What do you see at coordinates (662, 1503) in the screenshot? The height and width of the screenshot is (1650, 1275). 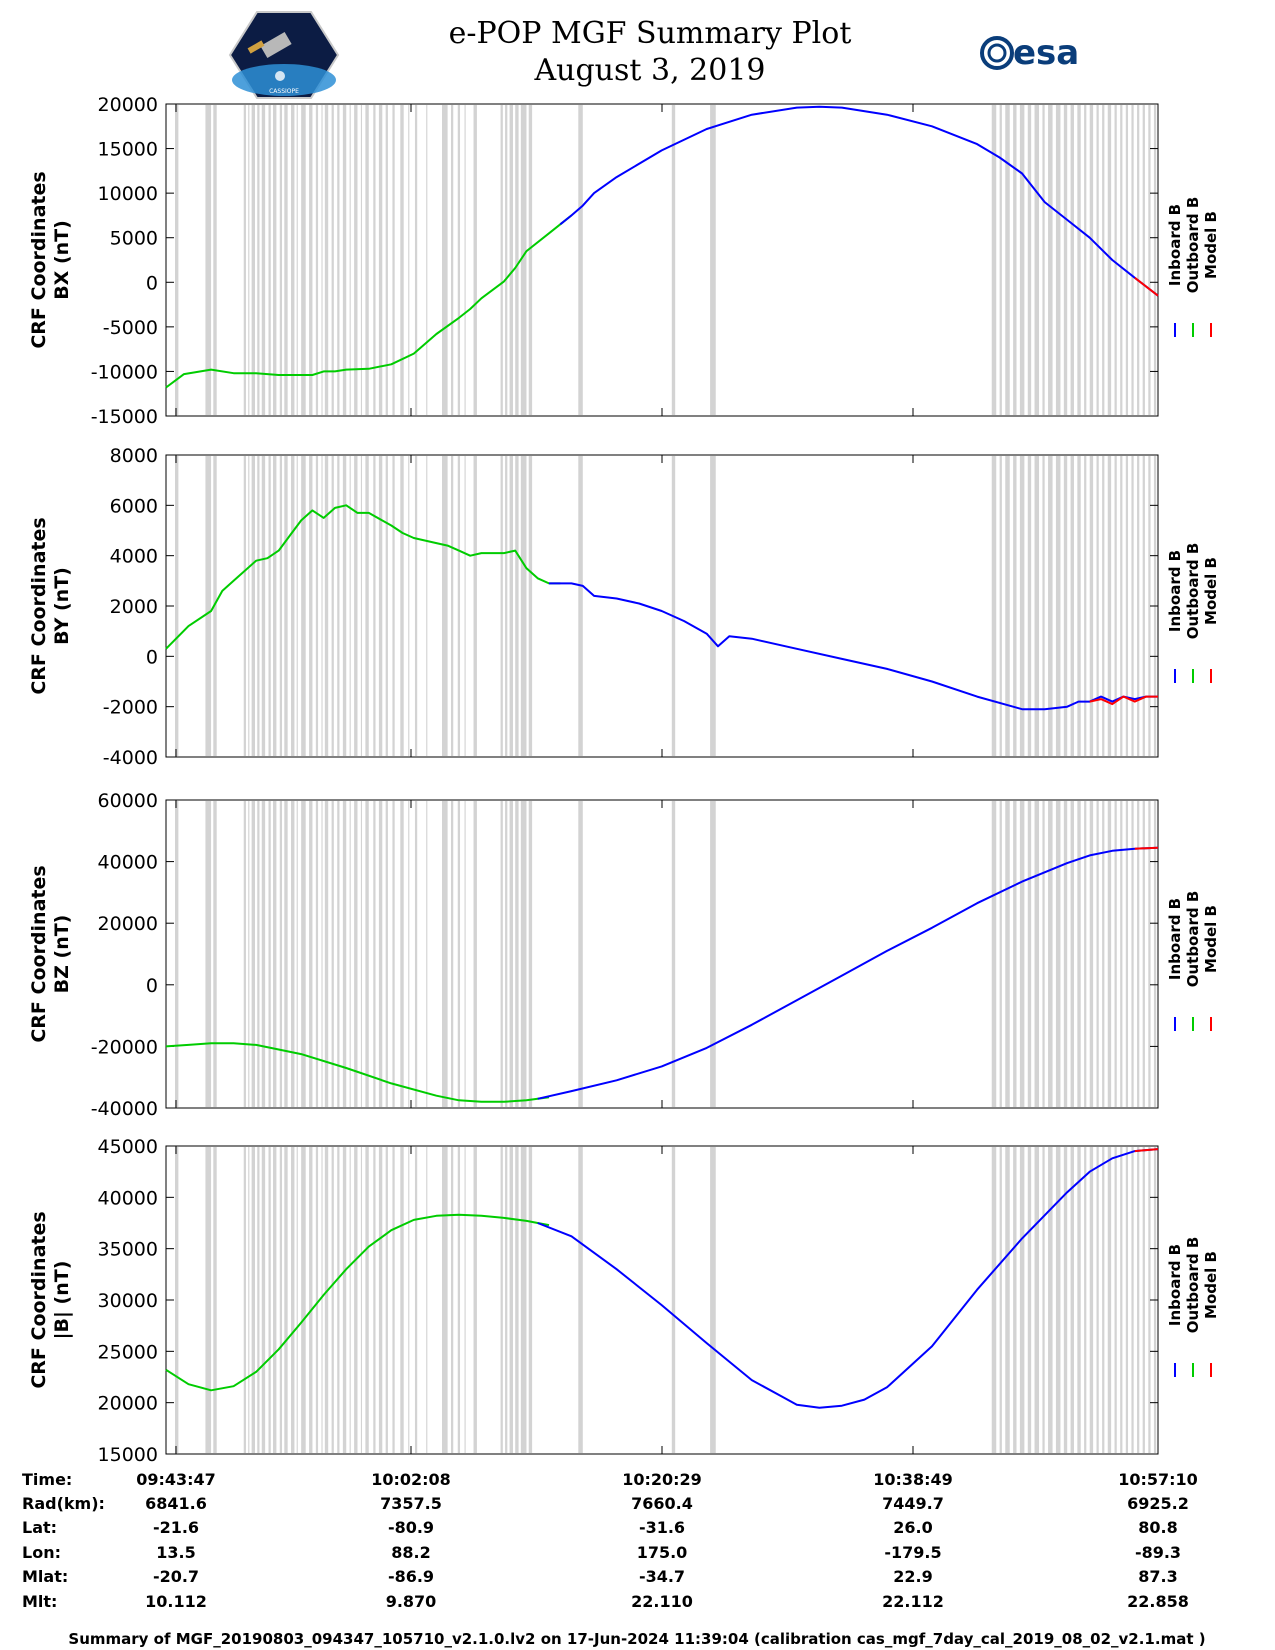 I see `ephemeris-value: 7660.4` at bounding box center [662, 1503].